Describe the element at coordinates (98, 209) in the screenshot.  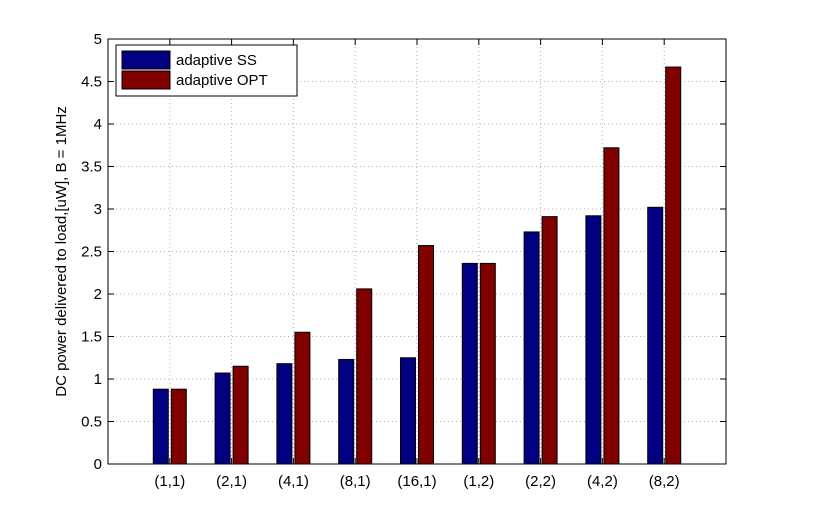
I see `y-tick-label: 3` at that location.